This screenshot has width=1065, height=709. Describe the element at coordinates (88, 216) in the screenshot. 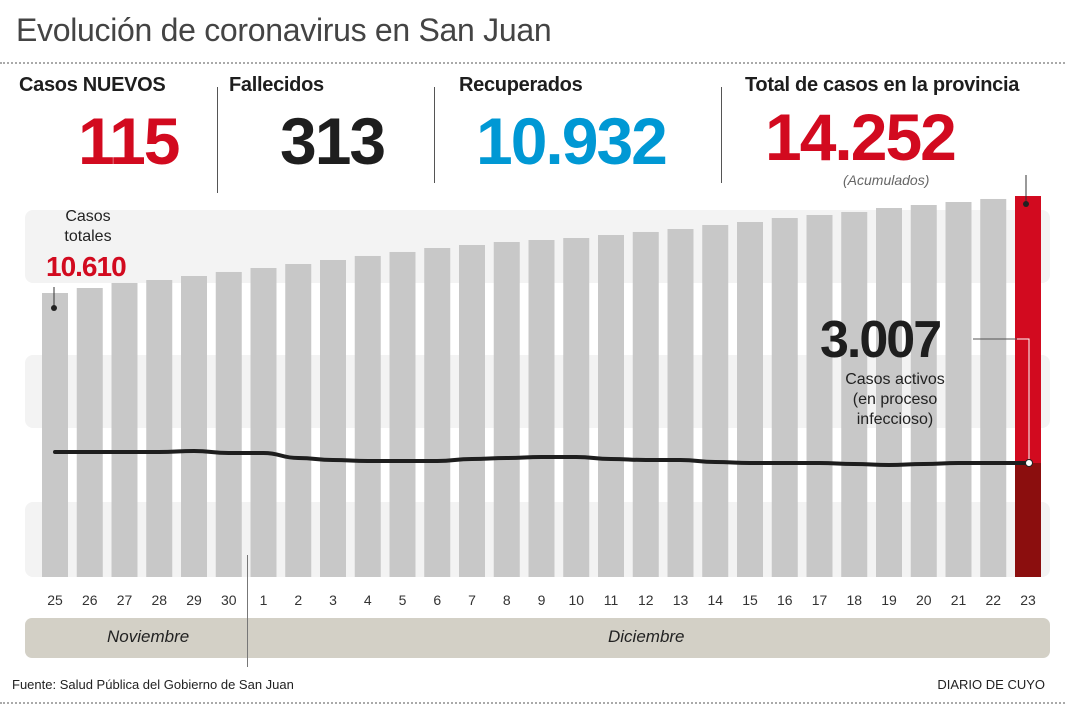

I see `first-total-label-line1: Casos` at that location.